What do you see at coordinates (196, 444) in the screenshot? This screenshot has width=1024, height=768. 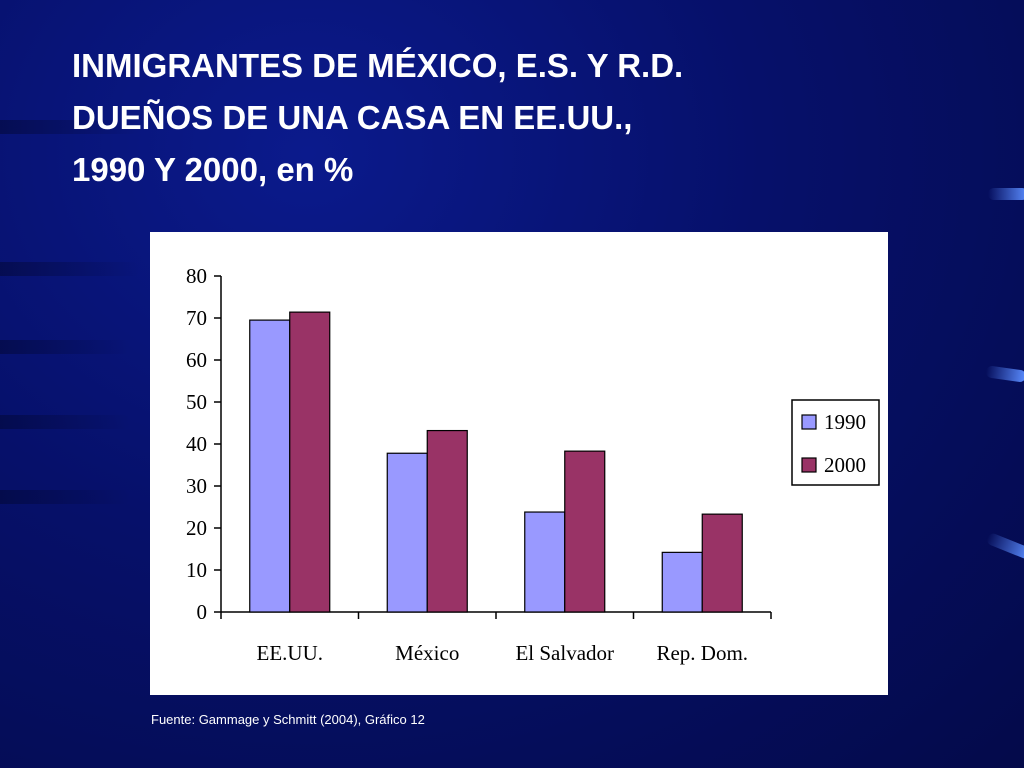 I see `y-tick-label: 40` at bounding box center [196, 444].